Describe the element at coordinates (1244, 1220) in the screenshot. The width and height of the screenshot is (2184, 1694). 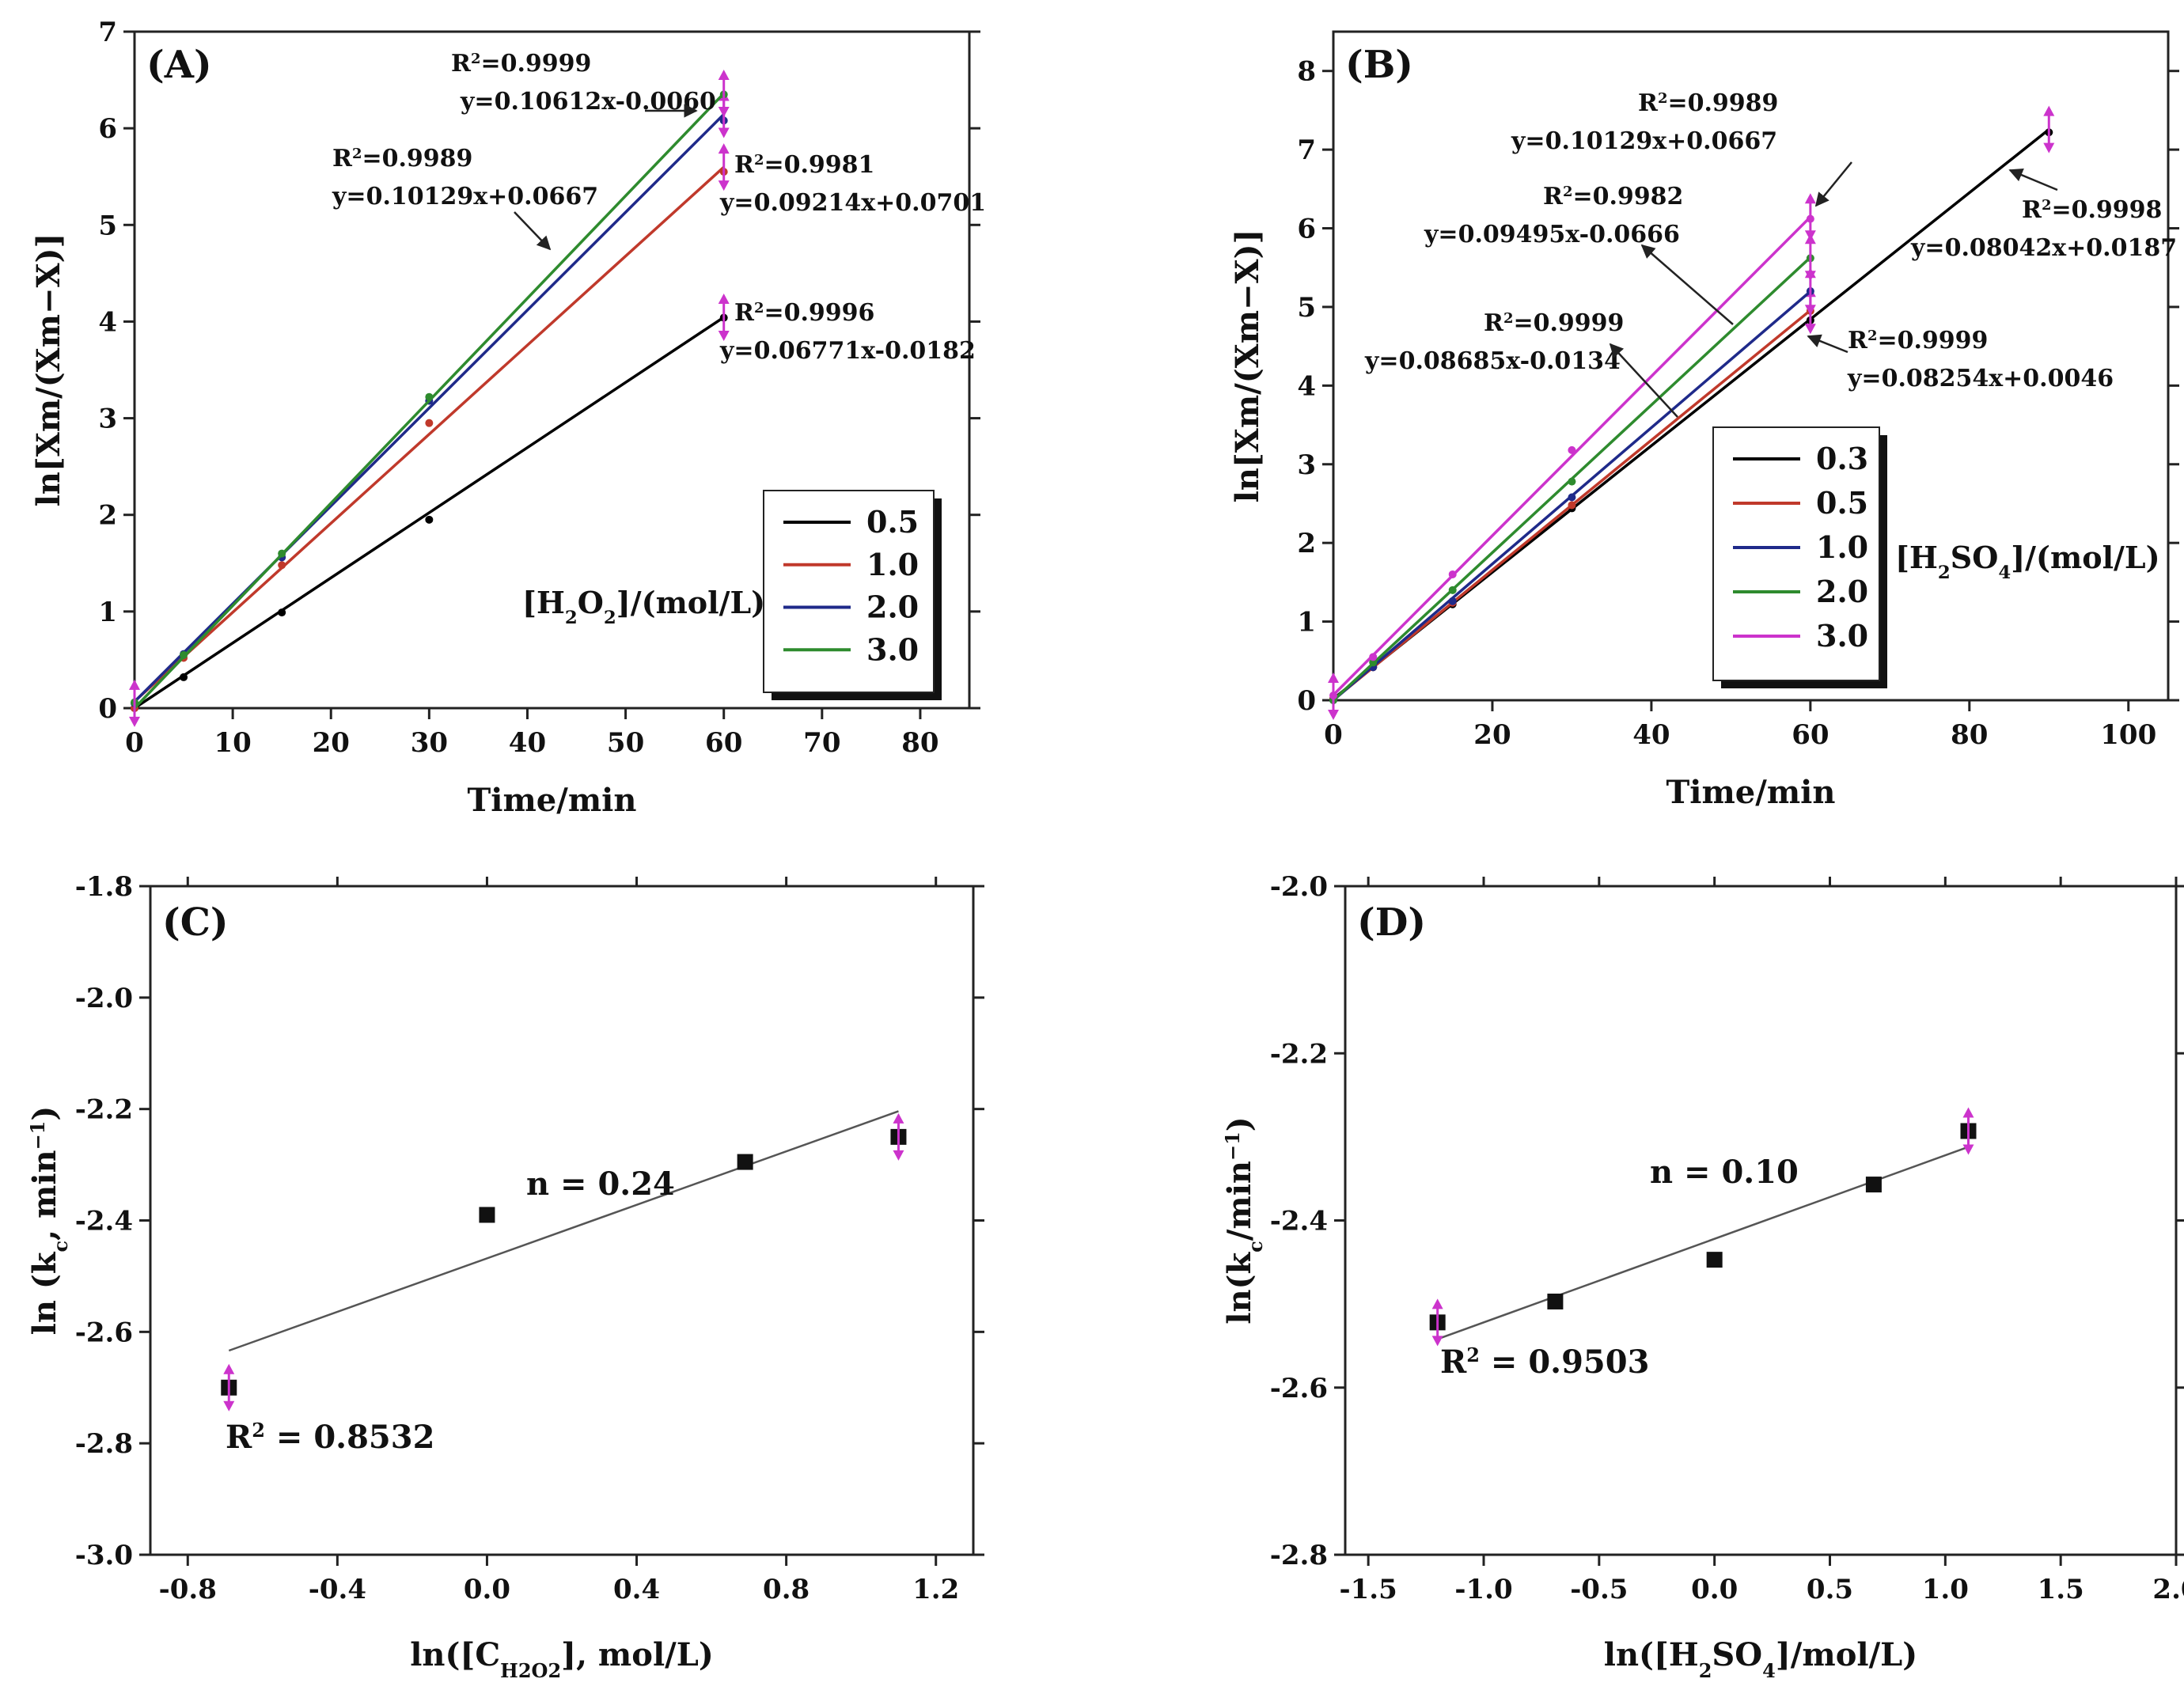
I see `y-axis-label: ln(kc/min−1)` at that location.